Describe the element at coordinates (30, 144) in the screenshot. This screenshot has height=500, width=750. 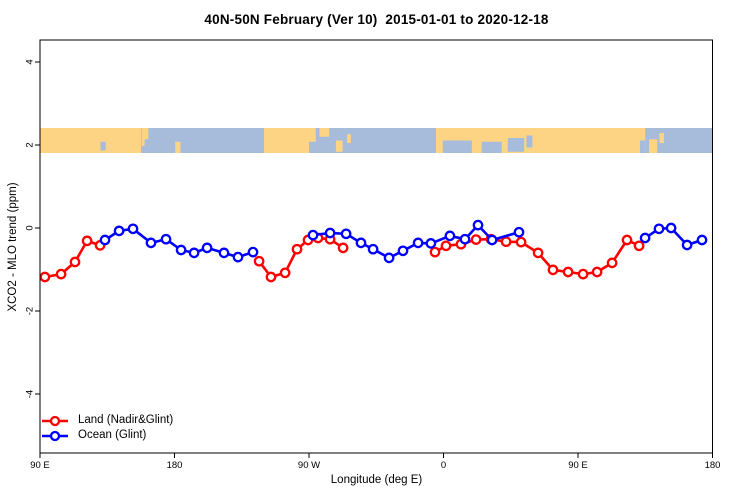
I see `y-tick-label: 2` at that location.